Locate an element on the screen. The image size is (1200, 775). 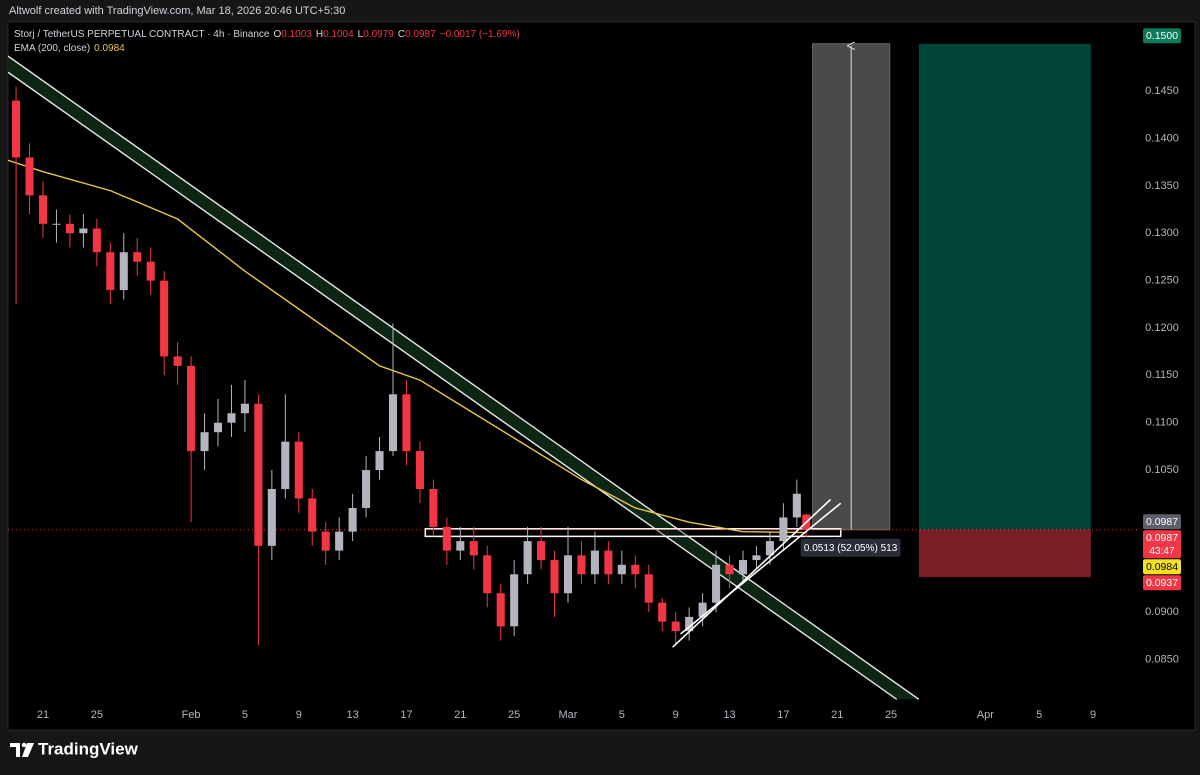
brand: TradingView is located at coordinates (88, 748).